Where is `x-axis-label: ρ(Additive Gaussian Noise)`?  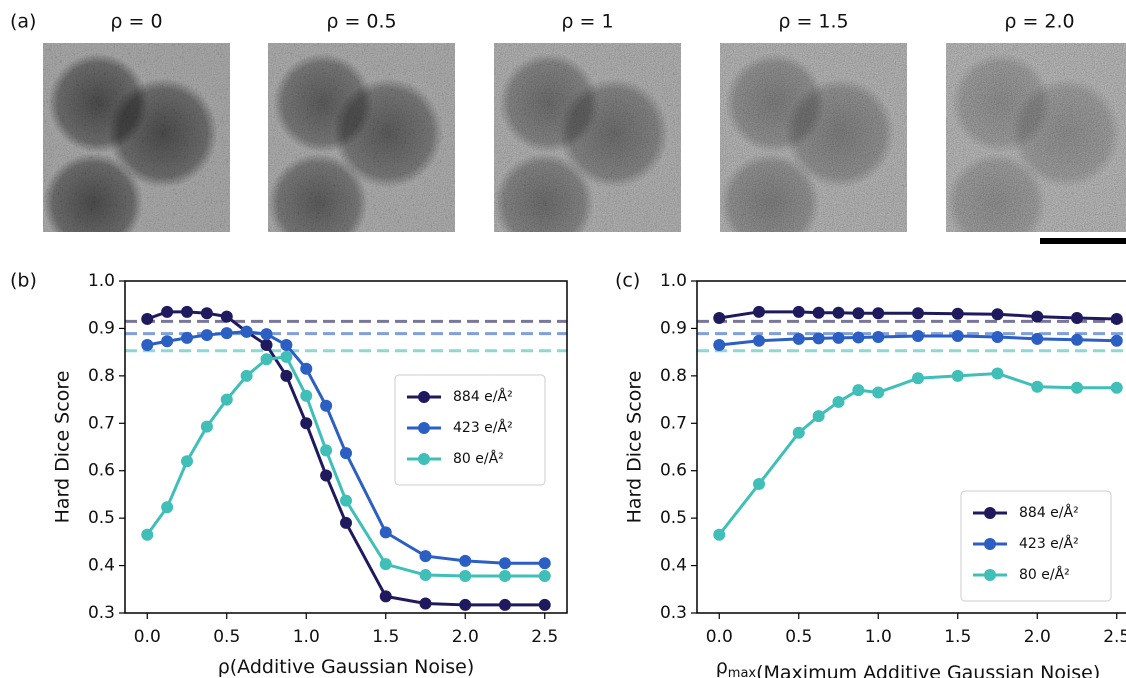
x-axis-label: ρ(Additive Gaussian Noise) is located at coordinates (346, 667).